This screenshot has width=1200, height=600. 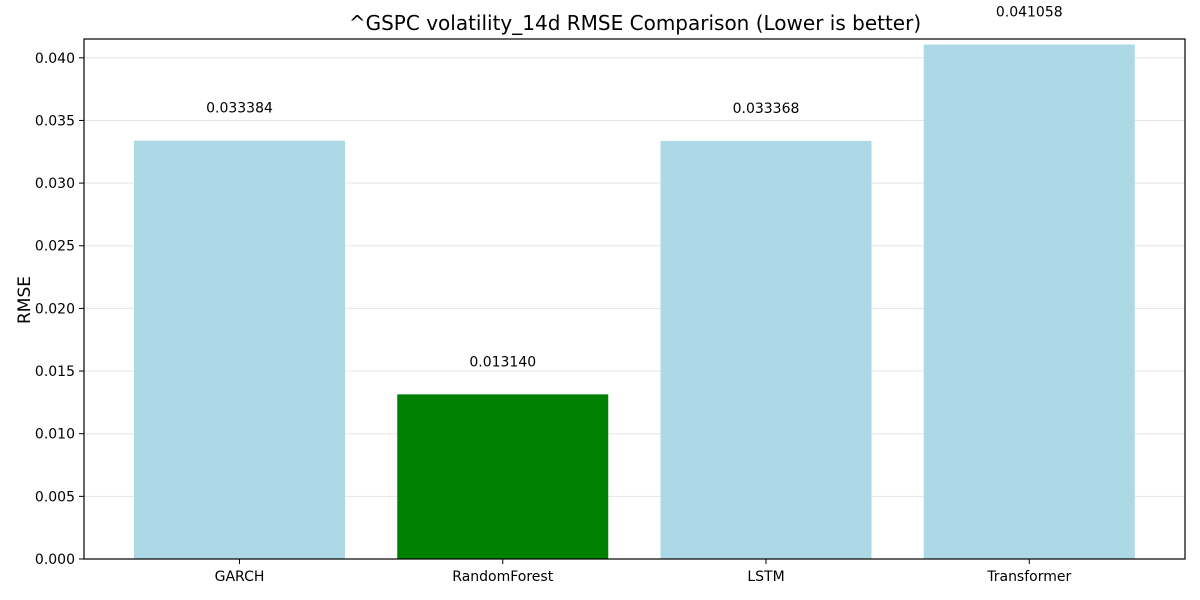 I want to click on bar-value-label: 0.041058, so click(x=1029, y=13).